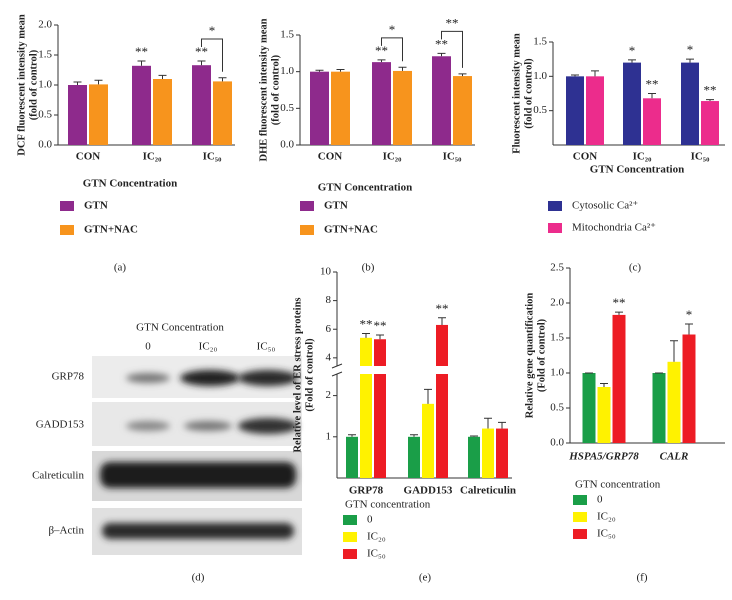  I want to click on y-tick-label: 1, so click(329, 436).